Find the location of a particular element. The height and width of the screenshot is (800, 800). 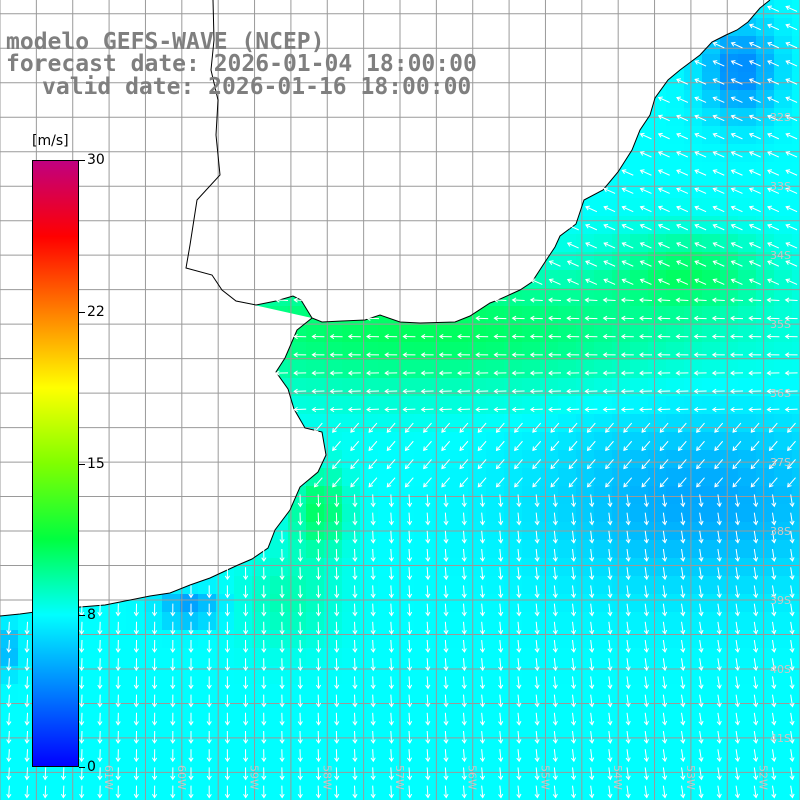

colorbar-tick-label: 22 is located at coordinates (96, 311).